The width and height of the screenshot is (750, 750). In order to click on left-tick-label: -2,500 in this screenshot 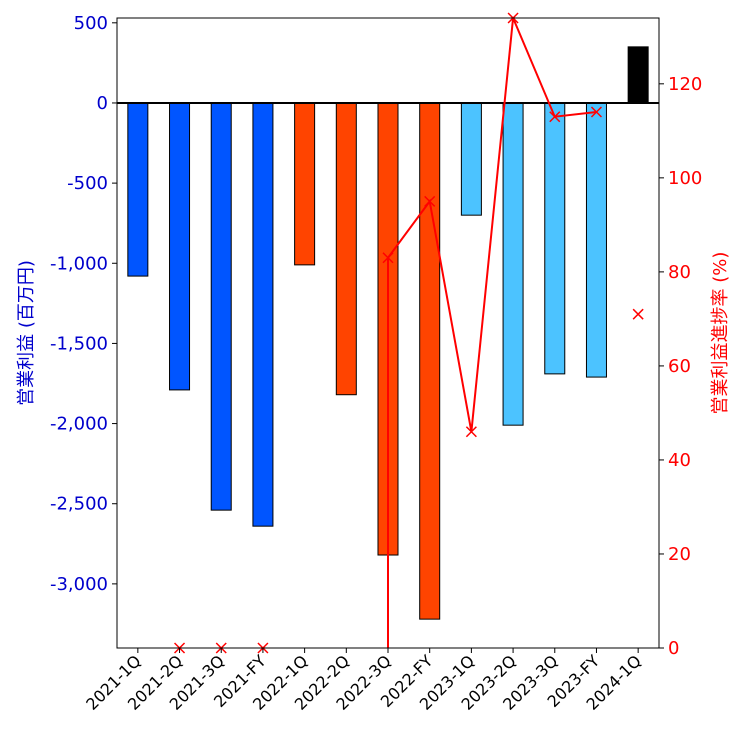, I will do `click(79, 504)`.